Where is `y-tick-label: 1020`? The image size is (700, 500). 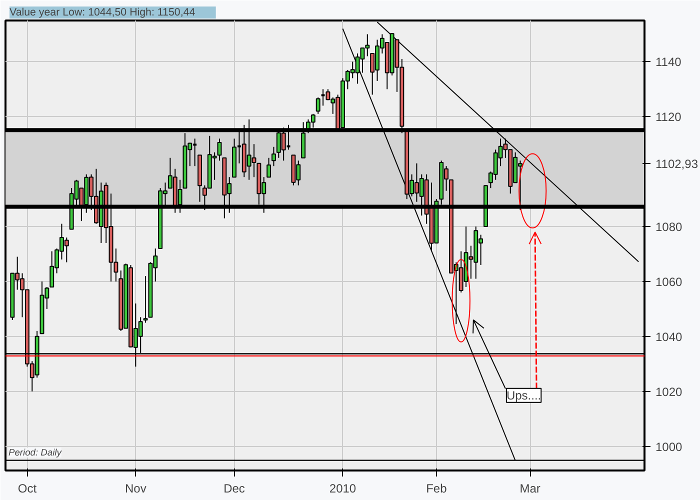
y-tick-label: 1020 is located at coordinates (669, 391).